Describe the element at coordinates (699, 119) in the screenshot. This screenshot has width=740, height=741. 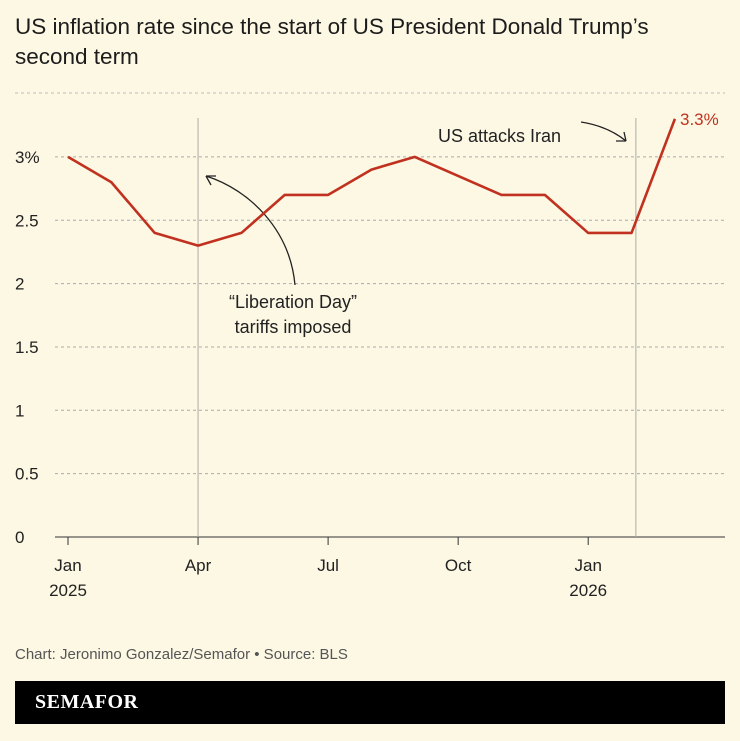
I see `end-value-label: 3.3%` at that location.